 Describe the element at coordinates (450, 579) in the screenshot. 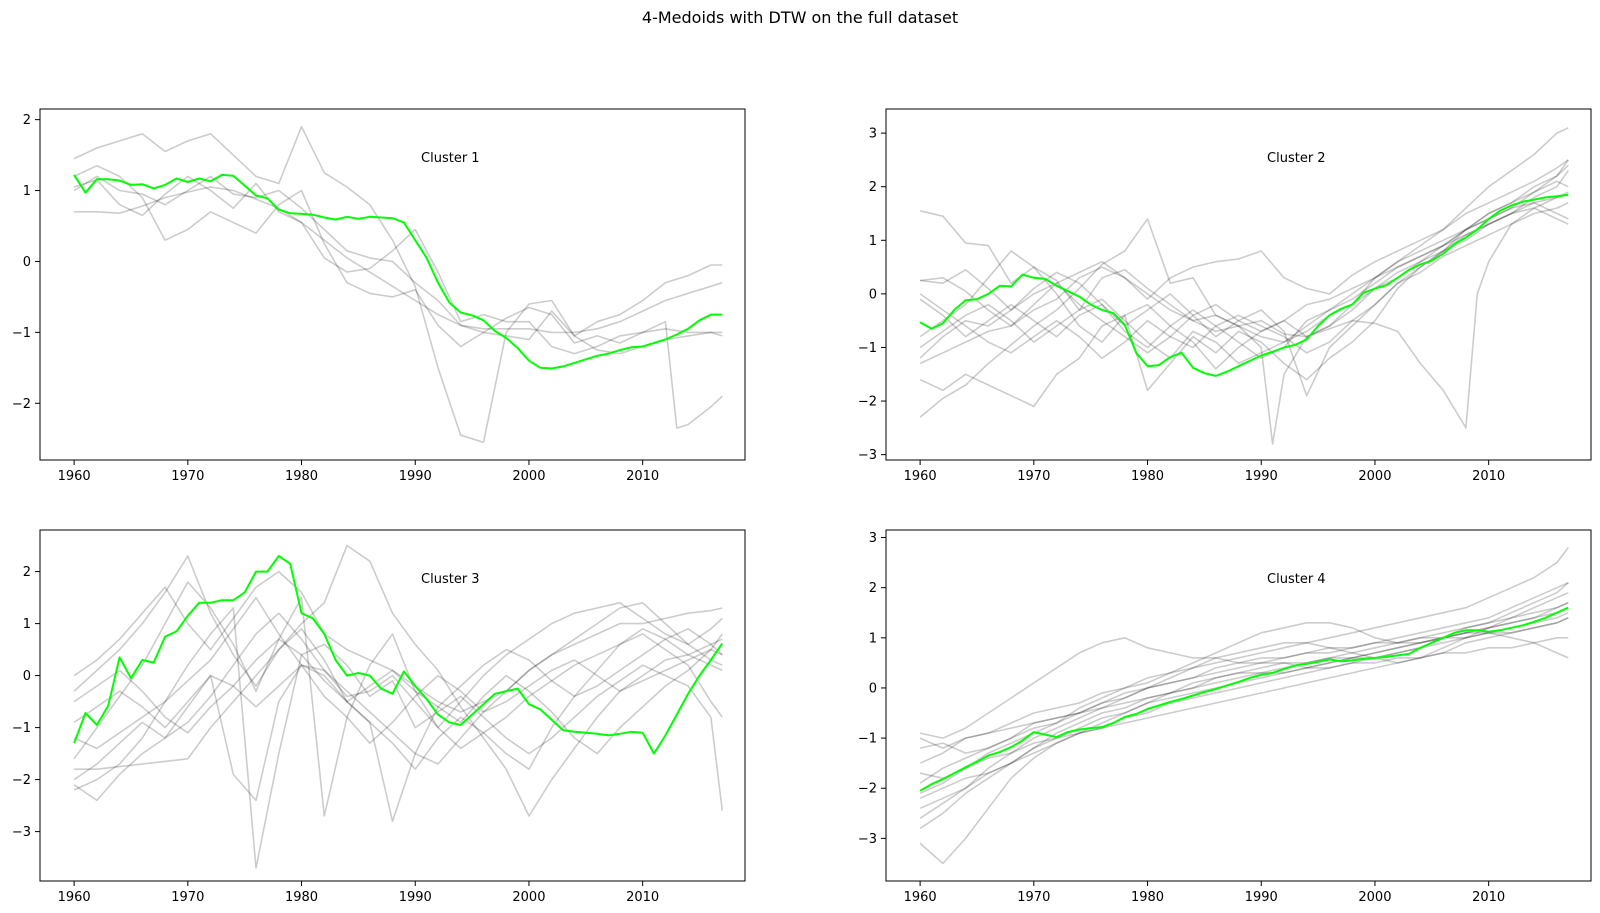

I see `cluster-title: Cluster 3` at that location.